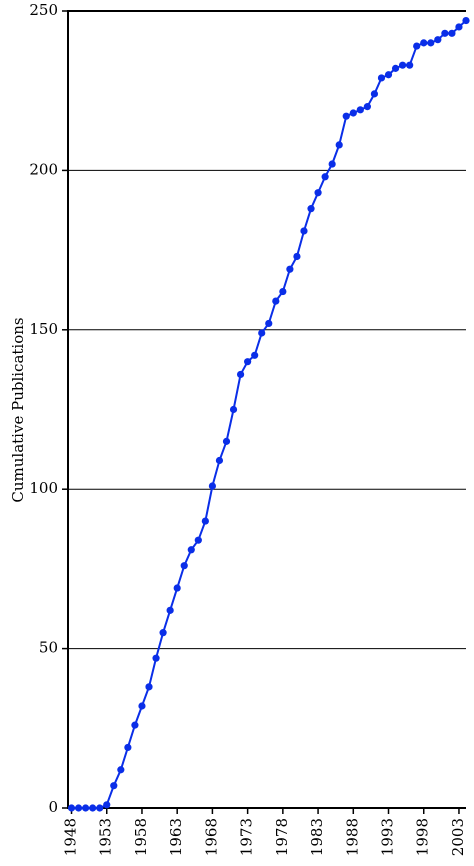 Image resolution: width=474 pixels, height=866 pixels. What do you see at coordinates (388, 837) in the screenshot?
I see `x-tick-label: 1993` at bounding box center [388, 837].